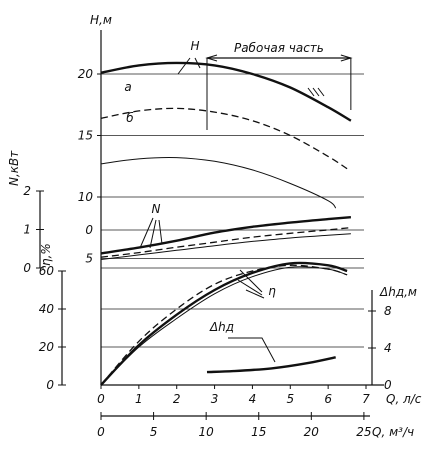 Image resolution: width=444 pixels, height=466 pixels. I want to click on x-tick-label-m3h-15: 15, so click(258, 432).